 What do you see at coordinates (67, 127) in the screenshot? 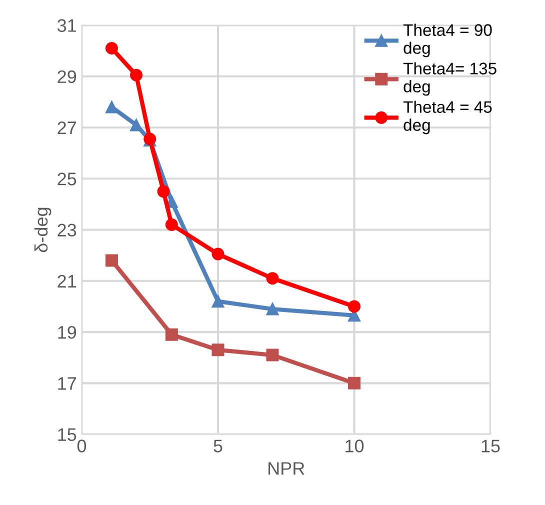
I see `y-tick-label: 27` at bounding box center [67, 127].